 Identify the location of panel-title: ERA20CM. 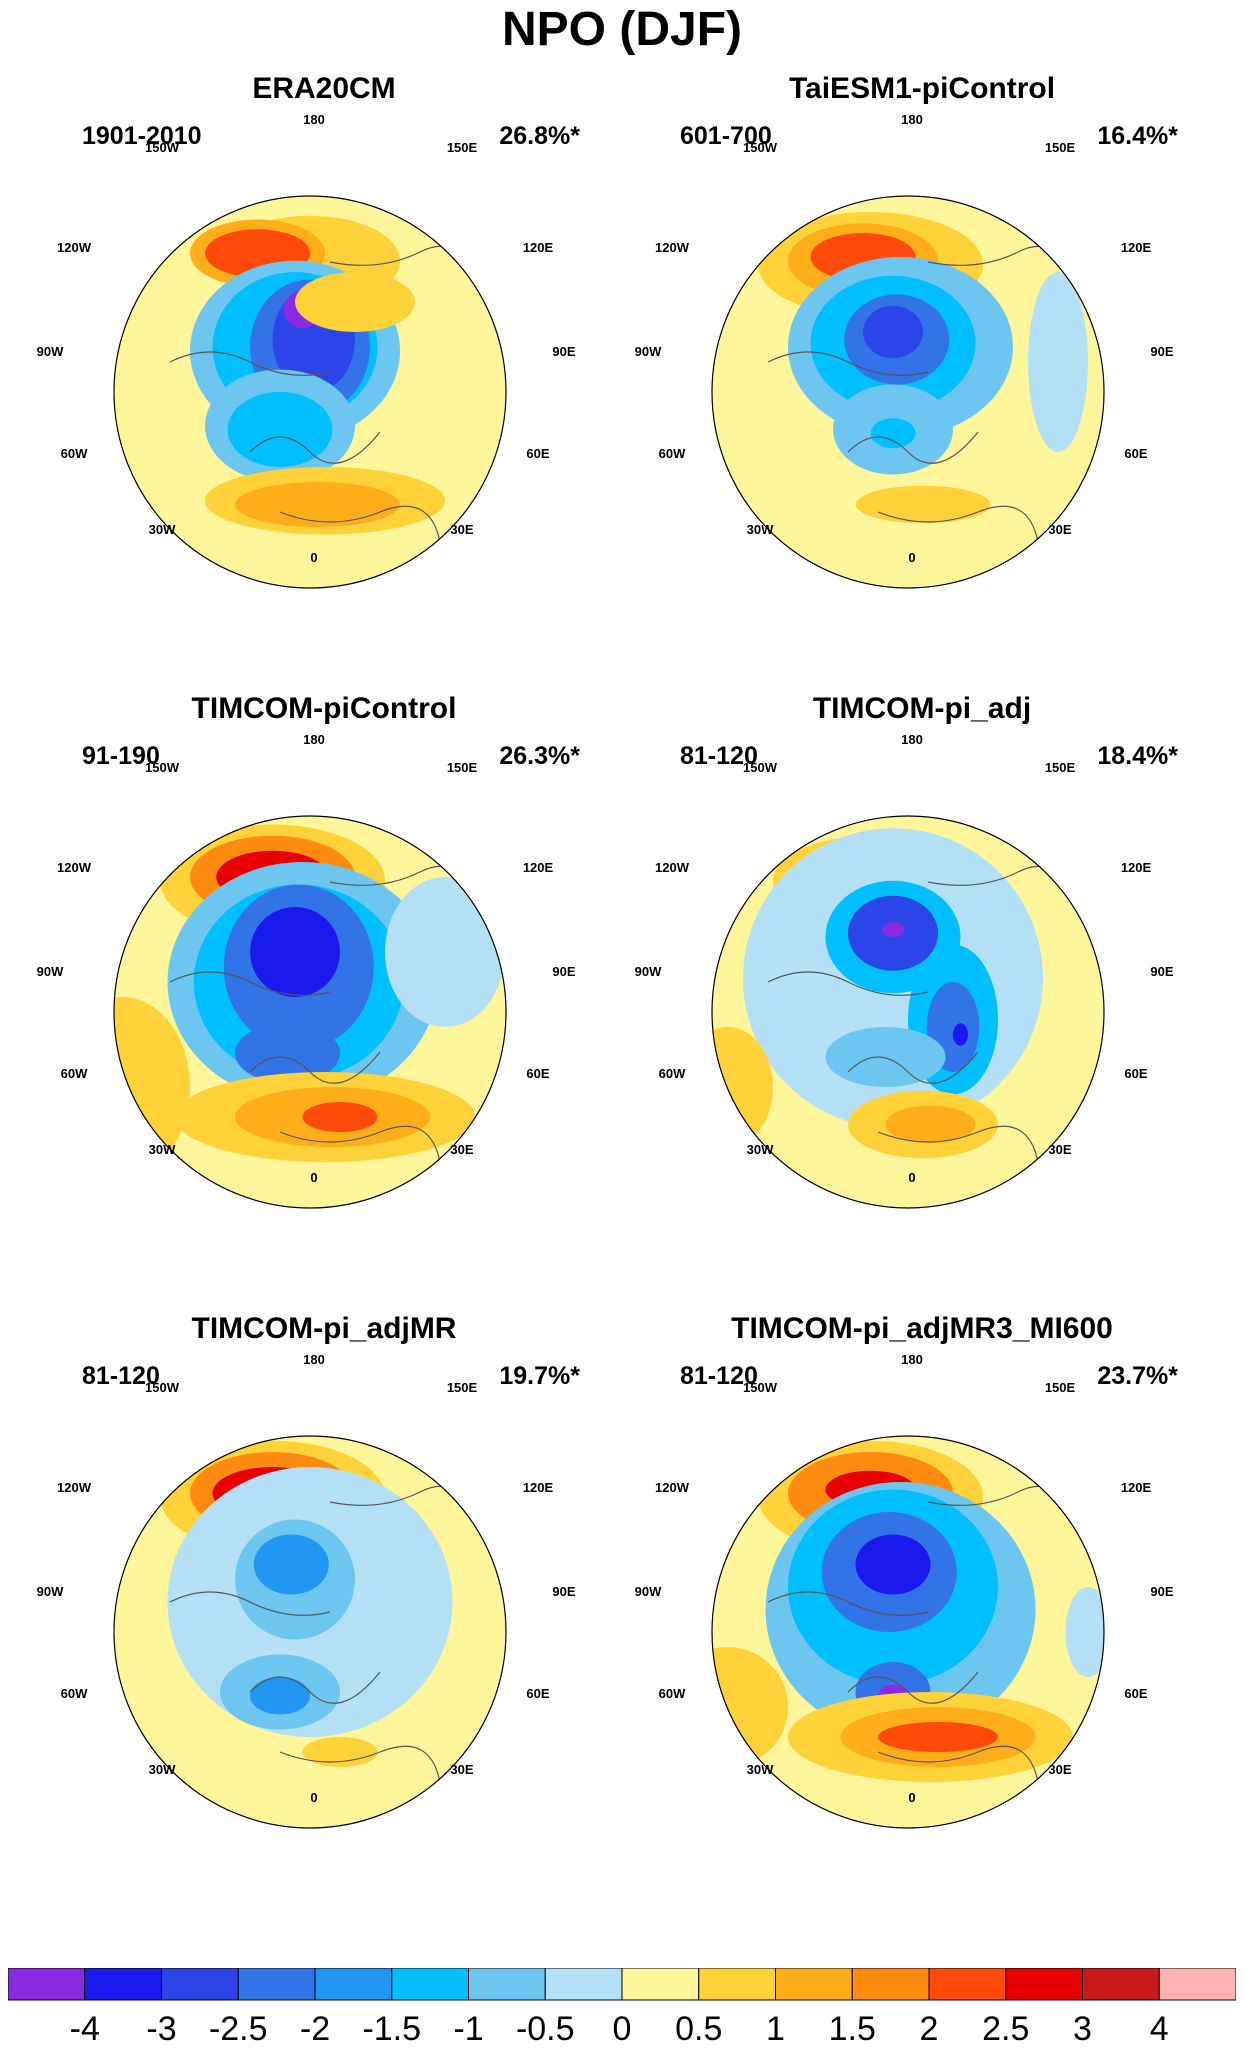
(324, 88).